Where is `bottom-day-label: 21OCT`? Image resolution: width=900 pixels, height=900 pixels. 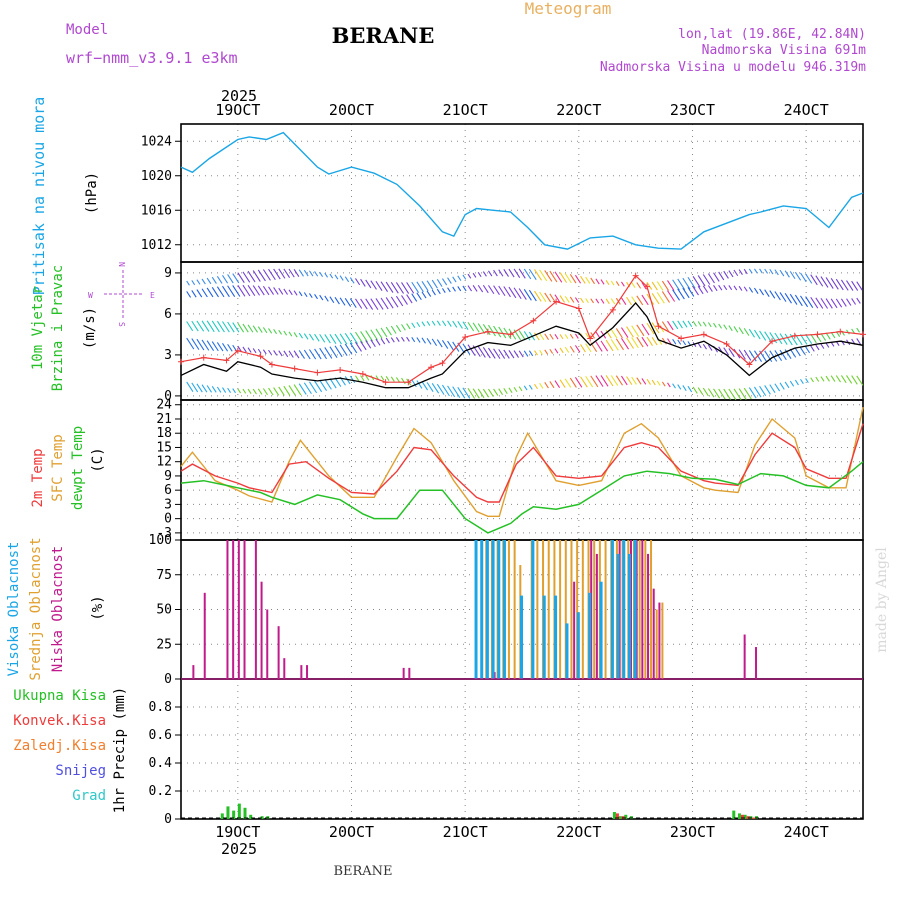 bottom-day-label: 21OCT is located at coordinates (465, 832).